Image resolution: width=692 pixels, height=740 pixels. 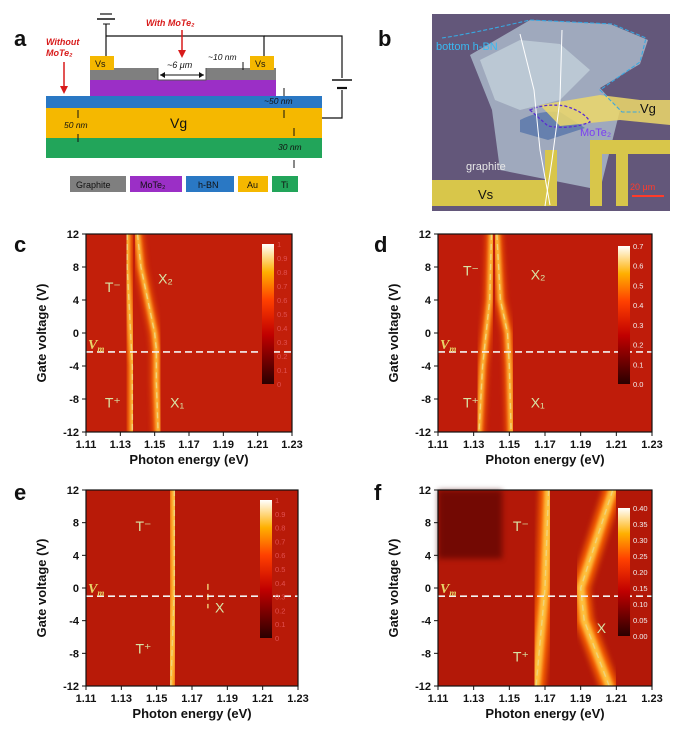 I want to click on heatmap-background, so click(x=189, y=333).